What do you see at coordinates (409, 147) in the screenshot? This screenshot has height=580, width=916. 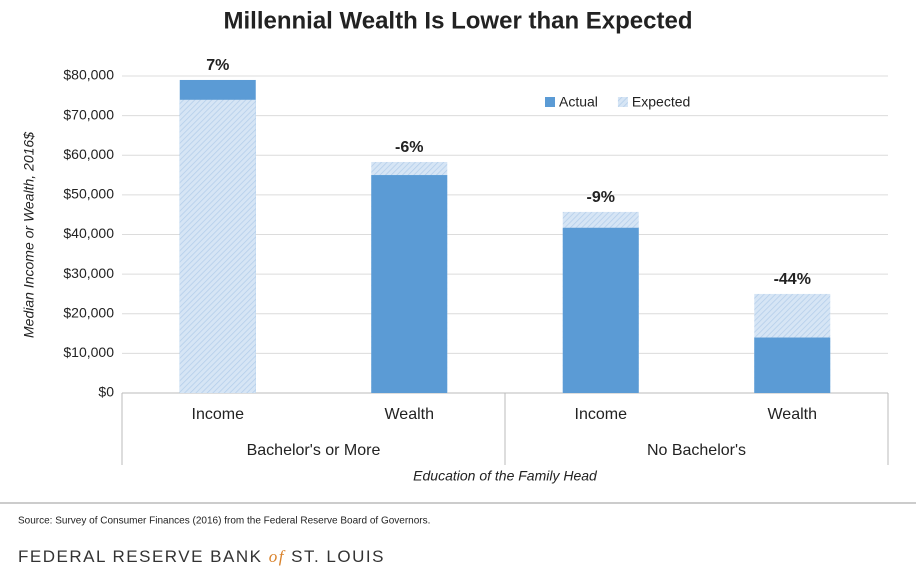 I see `annotation: -6%` at bounding box center [409, 147].